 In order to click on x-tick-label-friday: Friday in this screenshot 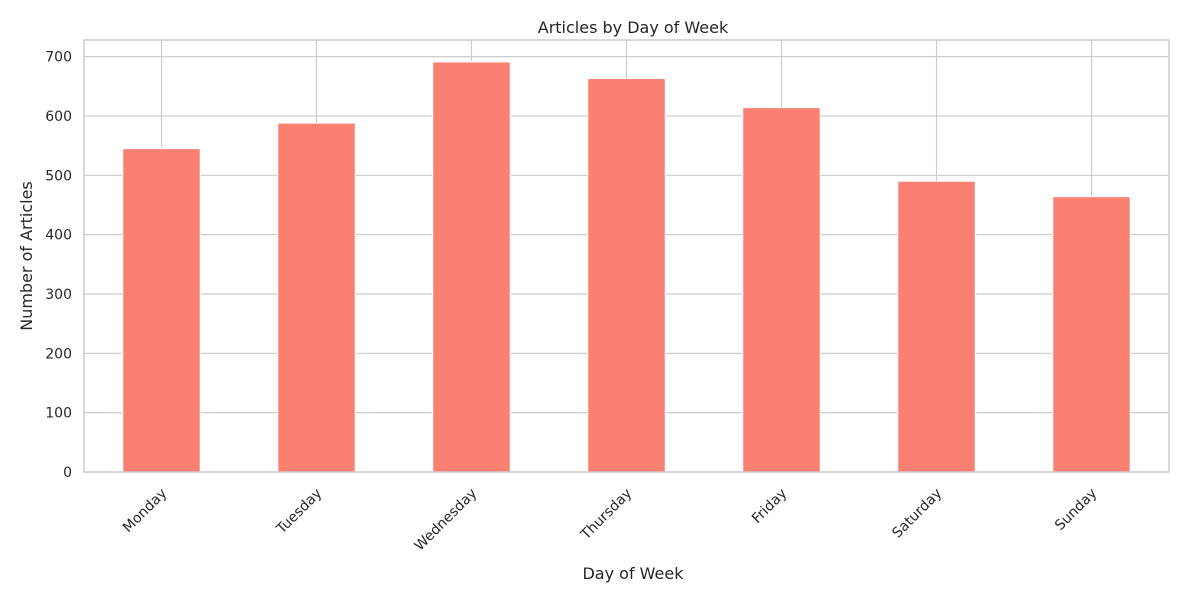, I will do `click(769, 506)`.